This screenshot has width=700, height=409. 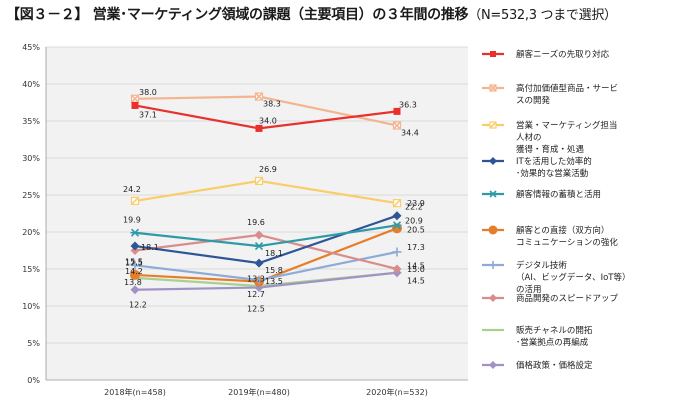 I want to click on x-tick-label: 2018年(n=458), so click(x=135, y=392).